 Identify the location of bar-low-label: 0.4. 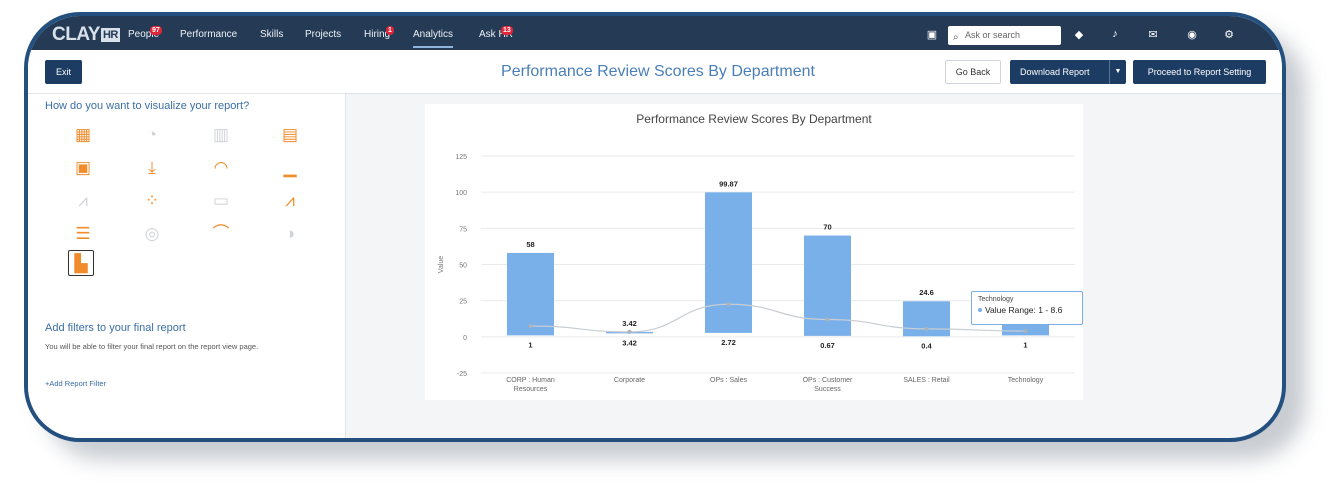
(926, 345).